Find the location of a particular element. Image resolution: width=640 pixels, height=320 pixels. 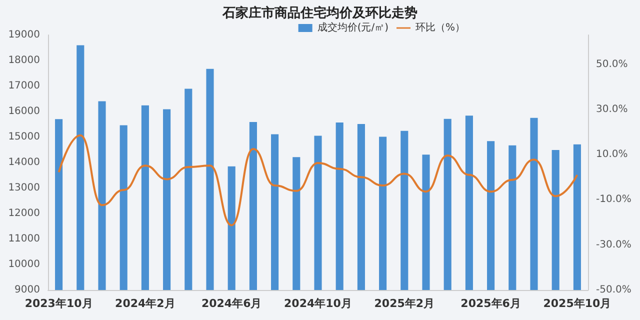

y2-tick-label: 30.0% is located at coordinates (612, 109).